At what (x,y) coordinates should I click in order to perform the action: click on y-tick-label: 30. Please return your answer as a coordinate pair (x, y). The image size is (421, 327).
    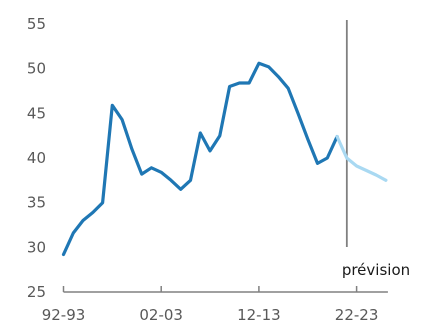
    Looking at the image, I should click on (36, 247).